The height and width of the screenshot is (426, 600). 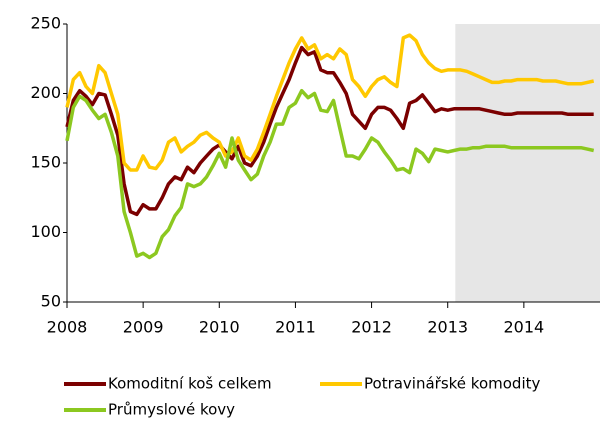 I want to click on y-tick-label: 200, so click(x=45, y=92).